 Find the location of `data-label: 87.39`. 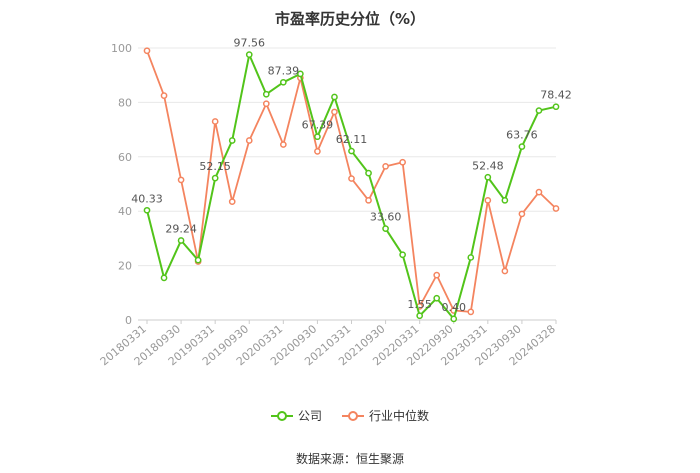

data-label: 87.39 is located at coordinates (284, 70).